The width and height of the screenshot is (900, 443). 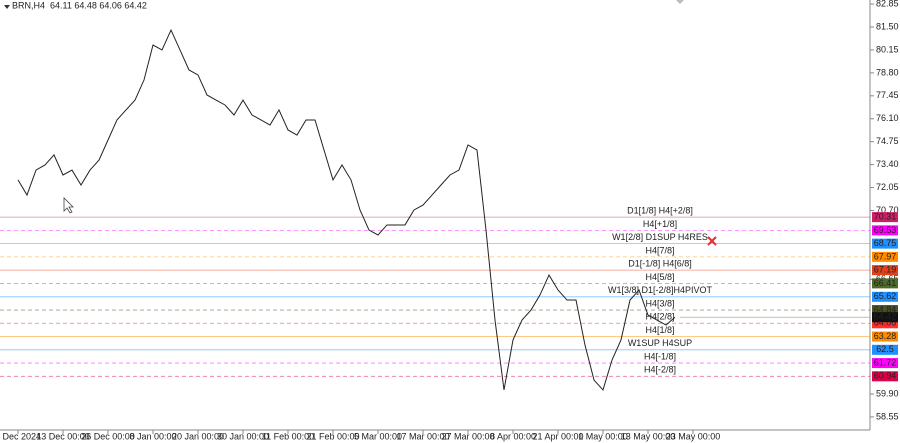 I want to click on level-price-label: 64.84, so click(x=885, y=309).